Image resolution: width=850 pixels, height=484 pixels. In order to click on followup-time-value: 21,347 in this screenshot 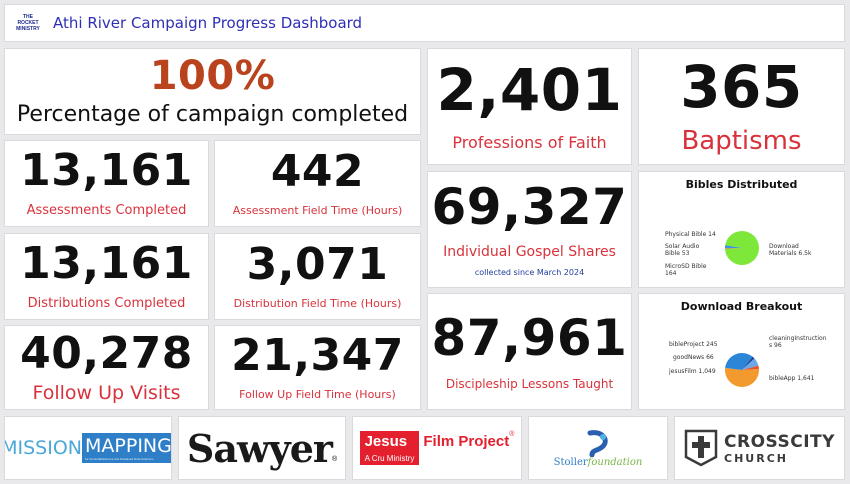, I will do `click(317, 355)`.